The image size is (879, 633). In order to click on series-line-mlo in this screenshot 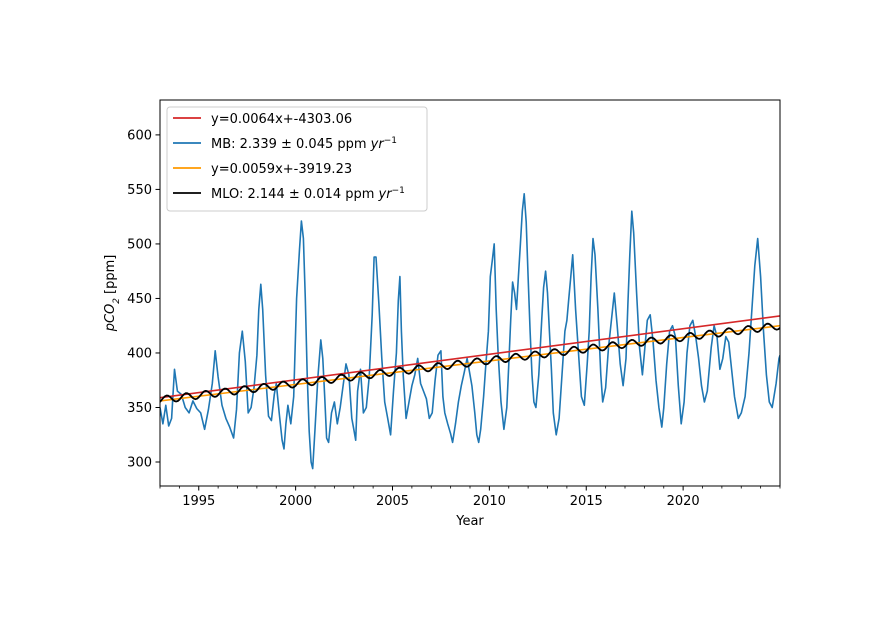, I will do `click(470, 362)`.